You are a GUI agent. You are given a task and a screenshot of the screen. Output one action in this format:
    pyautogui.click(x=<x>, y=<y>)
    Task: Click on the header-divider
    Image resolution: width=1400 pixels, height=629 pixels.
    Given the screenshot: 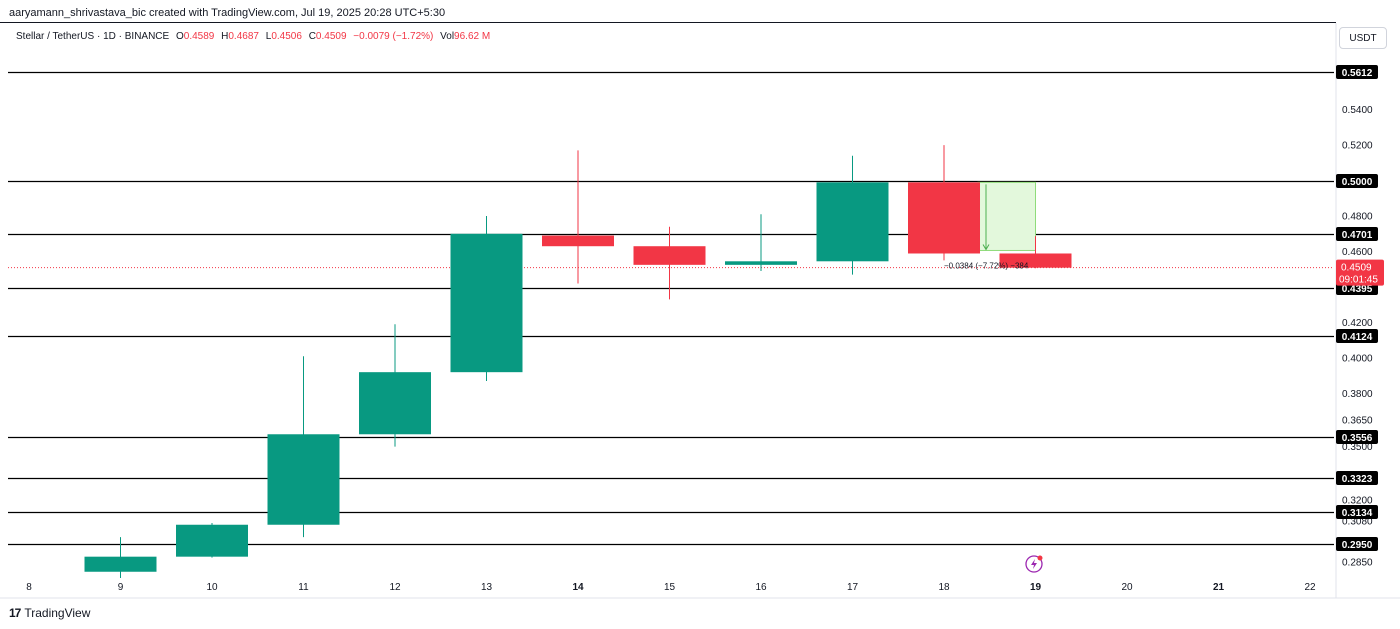 What is the action you would take?
    pyautogui.click(x=668, y=22)
    